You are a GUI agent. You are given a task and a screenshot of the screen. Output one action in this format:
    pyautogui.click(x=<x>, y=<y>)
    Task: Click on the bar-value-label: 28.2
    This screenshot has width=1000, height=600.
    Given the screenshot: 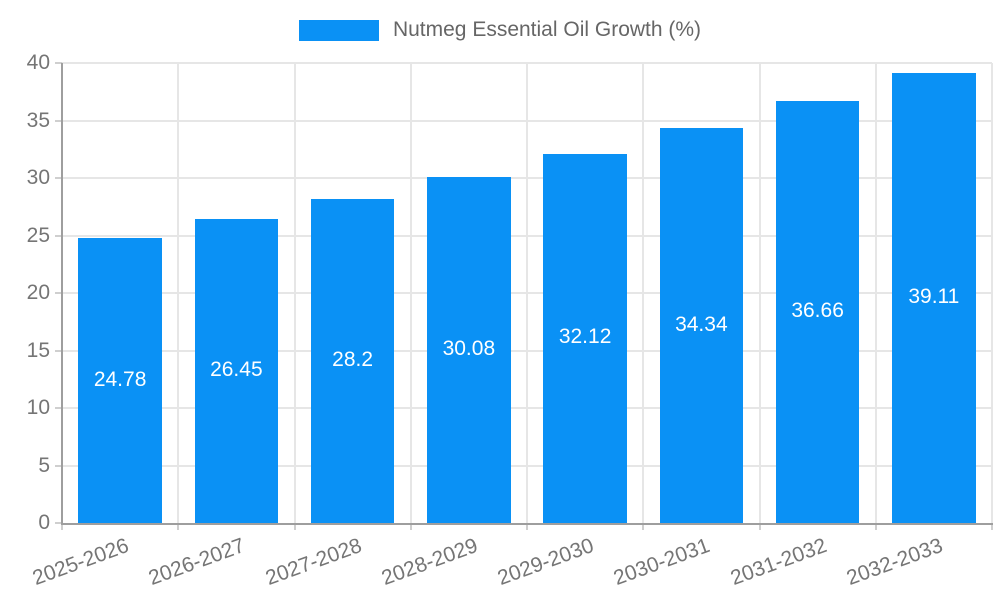 What is the action you would take?
    pyautogui.click(x=353, y=359)
    